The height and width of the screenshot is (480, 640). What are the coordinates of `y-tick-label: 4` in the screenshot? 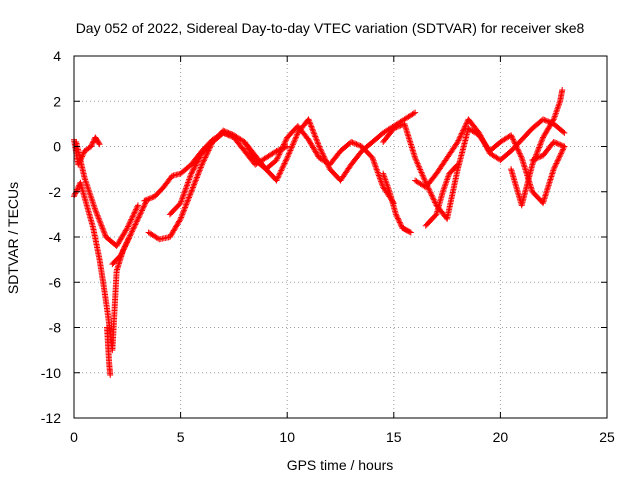 It's located at (57, 56).